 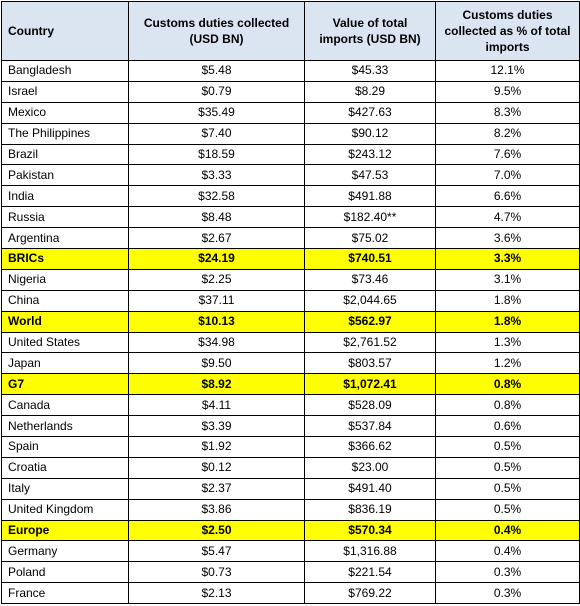 What do you see at coordinates (370, 467) in the screenshot?
I see `total-imports-cell: $23.00` at bounding box center [370, 467].